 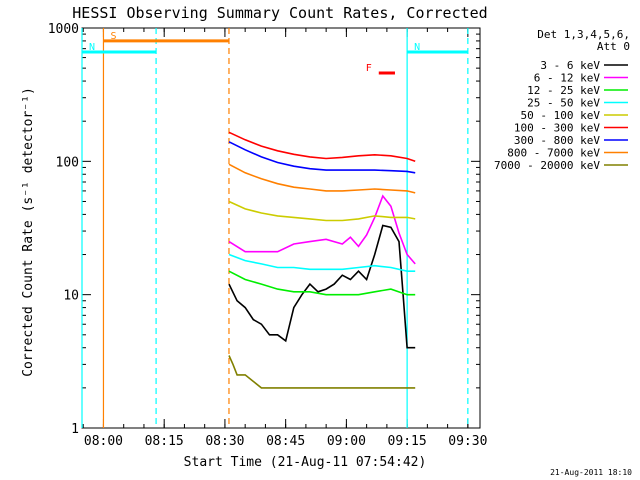 What do you see at coordinates (591, 472) in the screenshot?
I see `generation-timestamp: 21-Aug-2011 18:10` at bounding box center [591, 472].